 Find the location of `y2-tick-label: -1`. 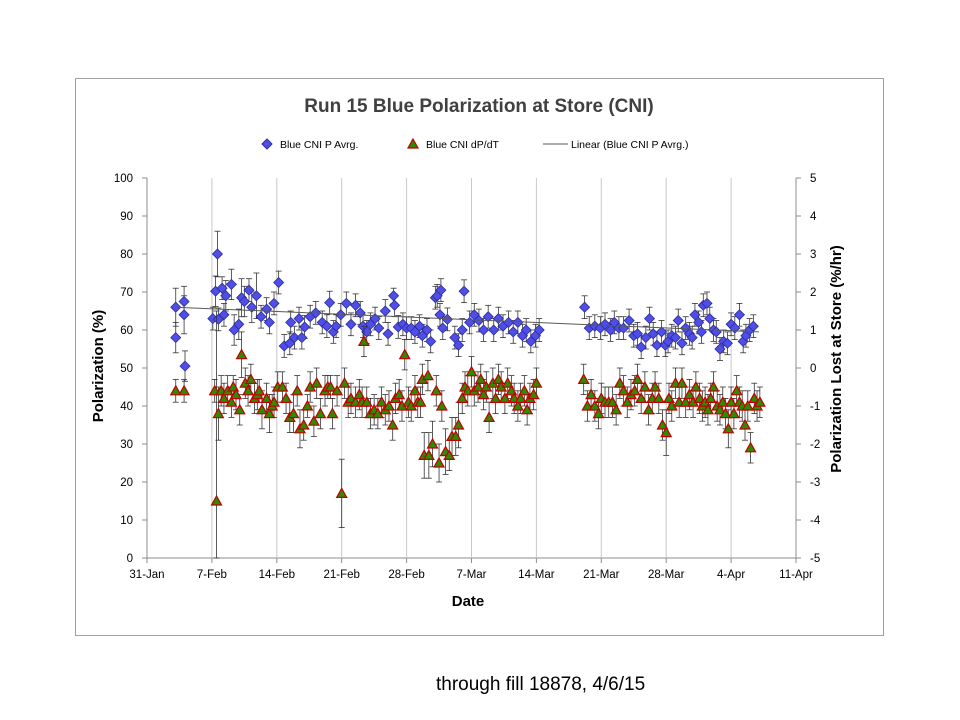

y2-tick-label: -1 is located at coordinates (815, 407).